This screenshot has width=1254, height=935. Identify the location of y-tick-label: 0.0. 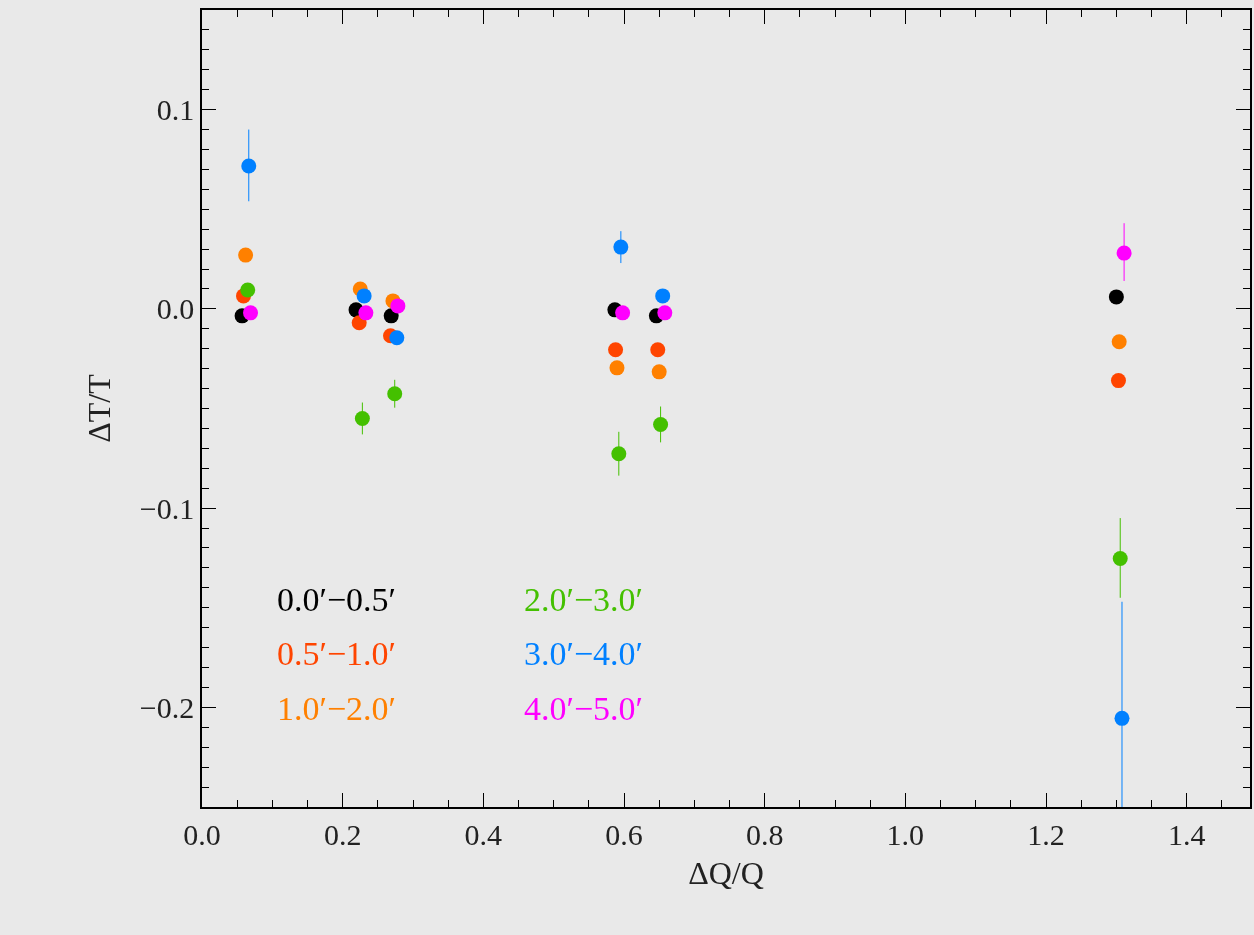
(175, 309).